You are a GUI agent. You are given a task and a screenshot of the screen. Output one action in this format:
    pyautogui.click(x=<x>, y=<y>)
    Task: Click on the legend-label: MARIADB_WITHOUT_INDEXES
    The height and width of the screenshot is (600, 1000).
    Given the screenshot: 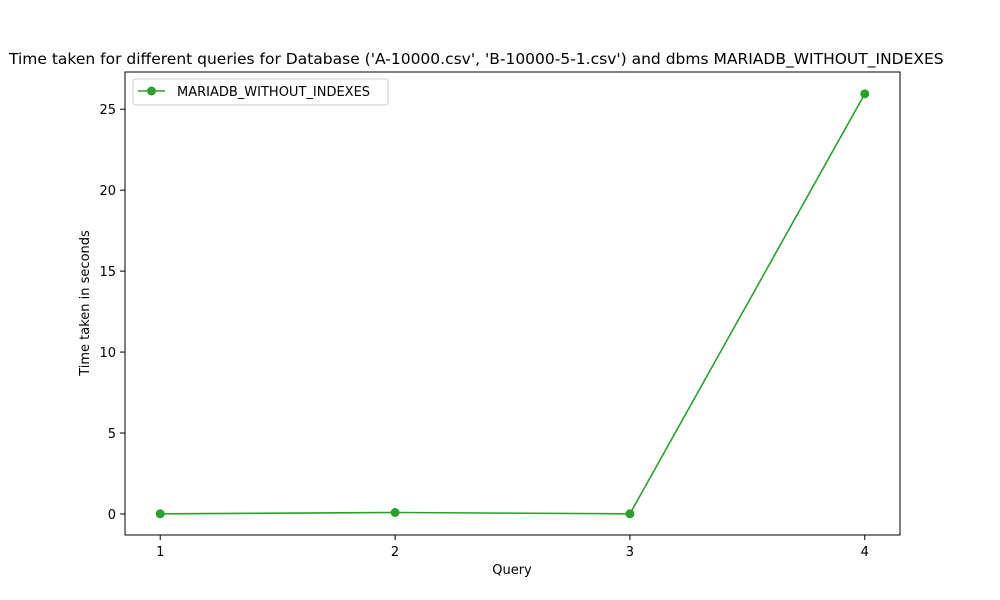 What is the action you would take?
    pyautogui.click(x=273, y=92)
    